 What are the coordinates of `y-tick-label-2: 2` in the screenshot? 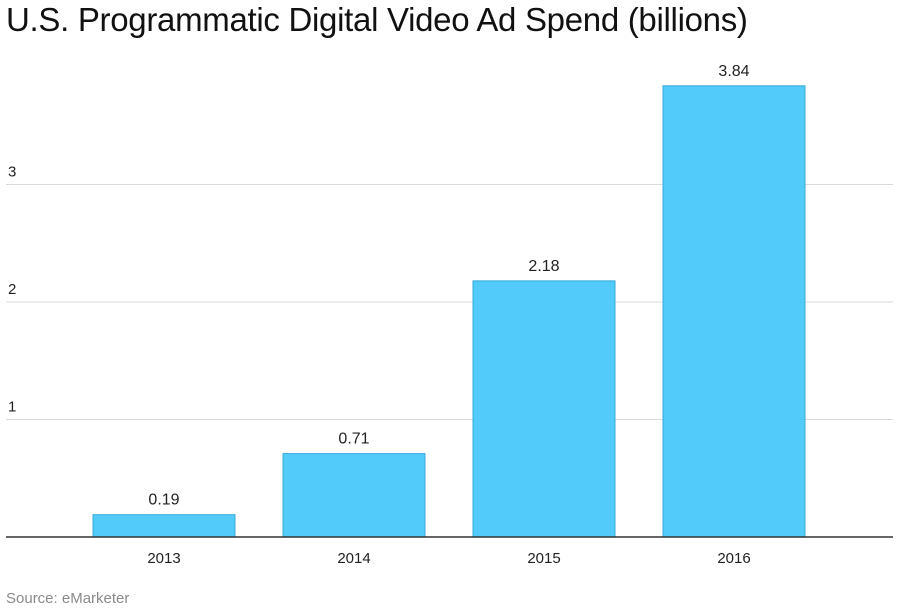 It's located at (12, 289).